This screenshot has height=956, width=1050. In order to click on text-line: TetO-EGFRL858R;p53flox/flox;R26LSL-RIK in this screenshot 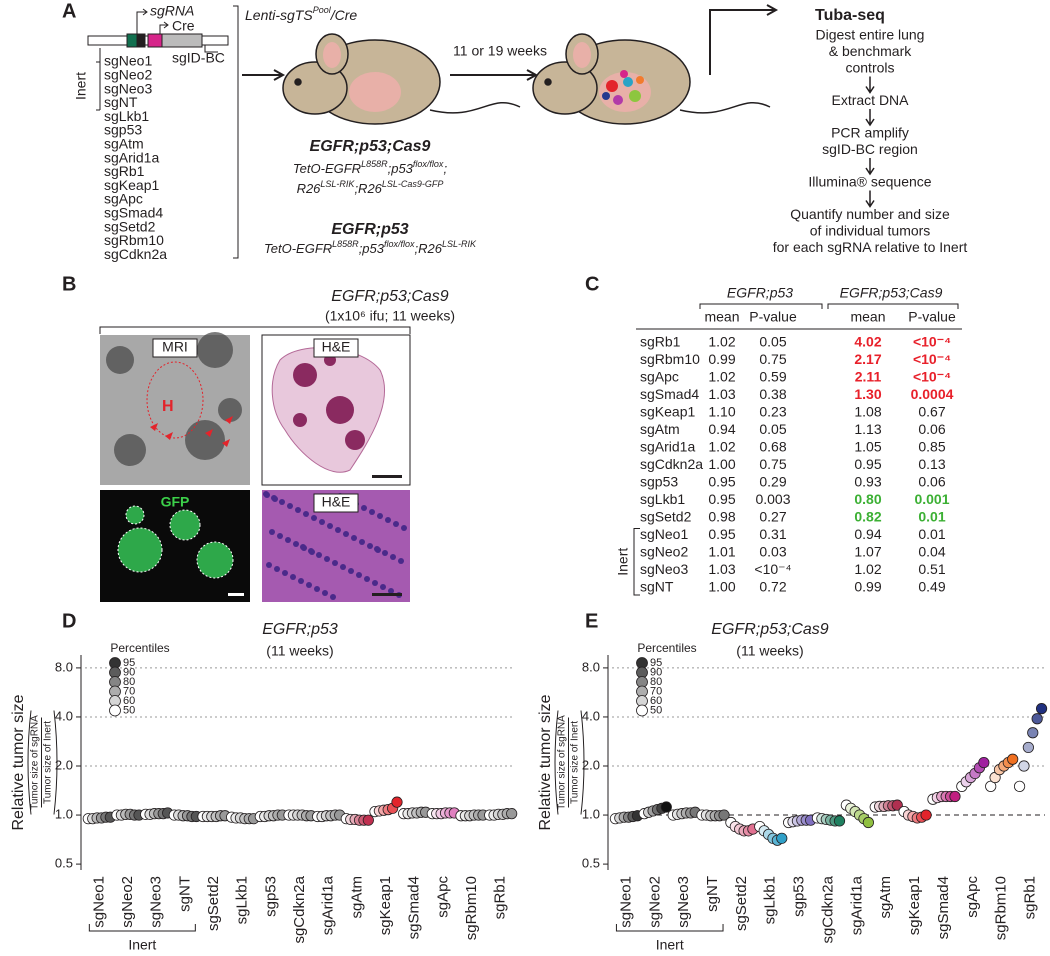, I will do `click(370, 247)`.